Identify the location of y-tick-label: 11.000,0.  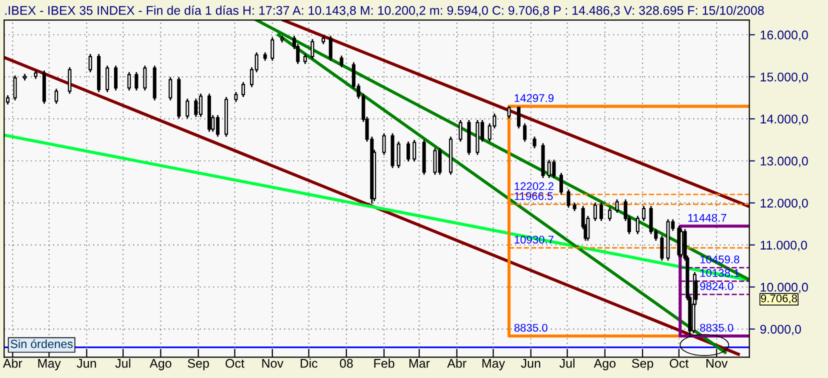
(784, 246).